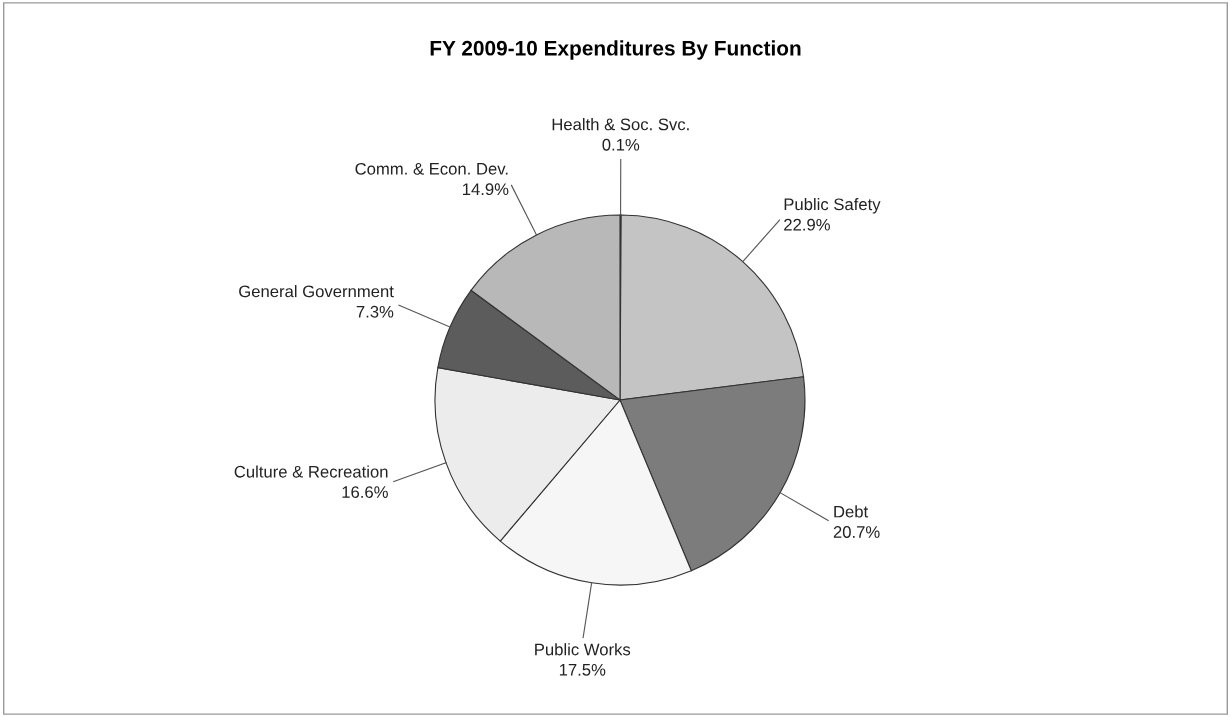 This screenshot has height=717, width=1231. Describe the element at coordinates (431, 168) in the screenshot. I see `slice-label: Comm. & Econ. Dev.` at that location.